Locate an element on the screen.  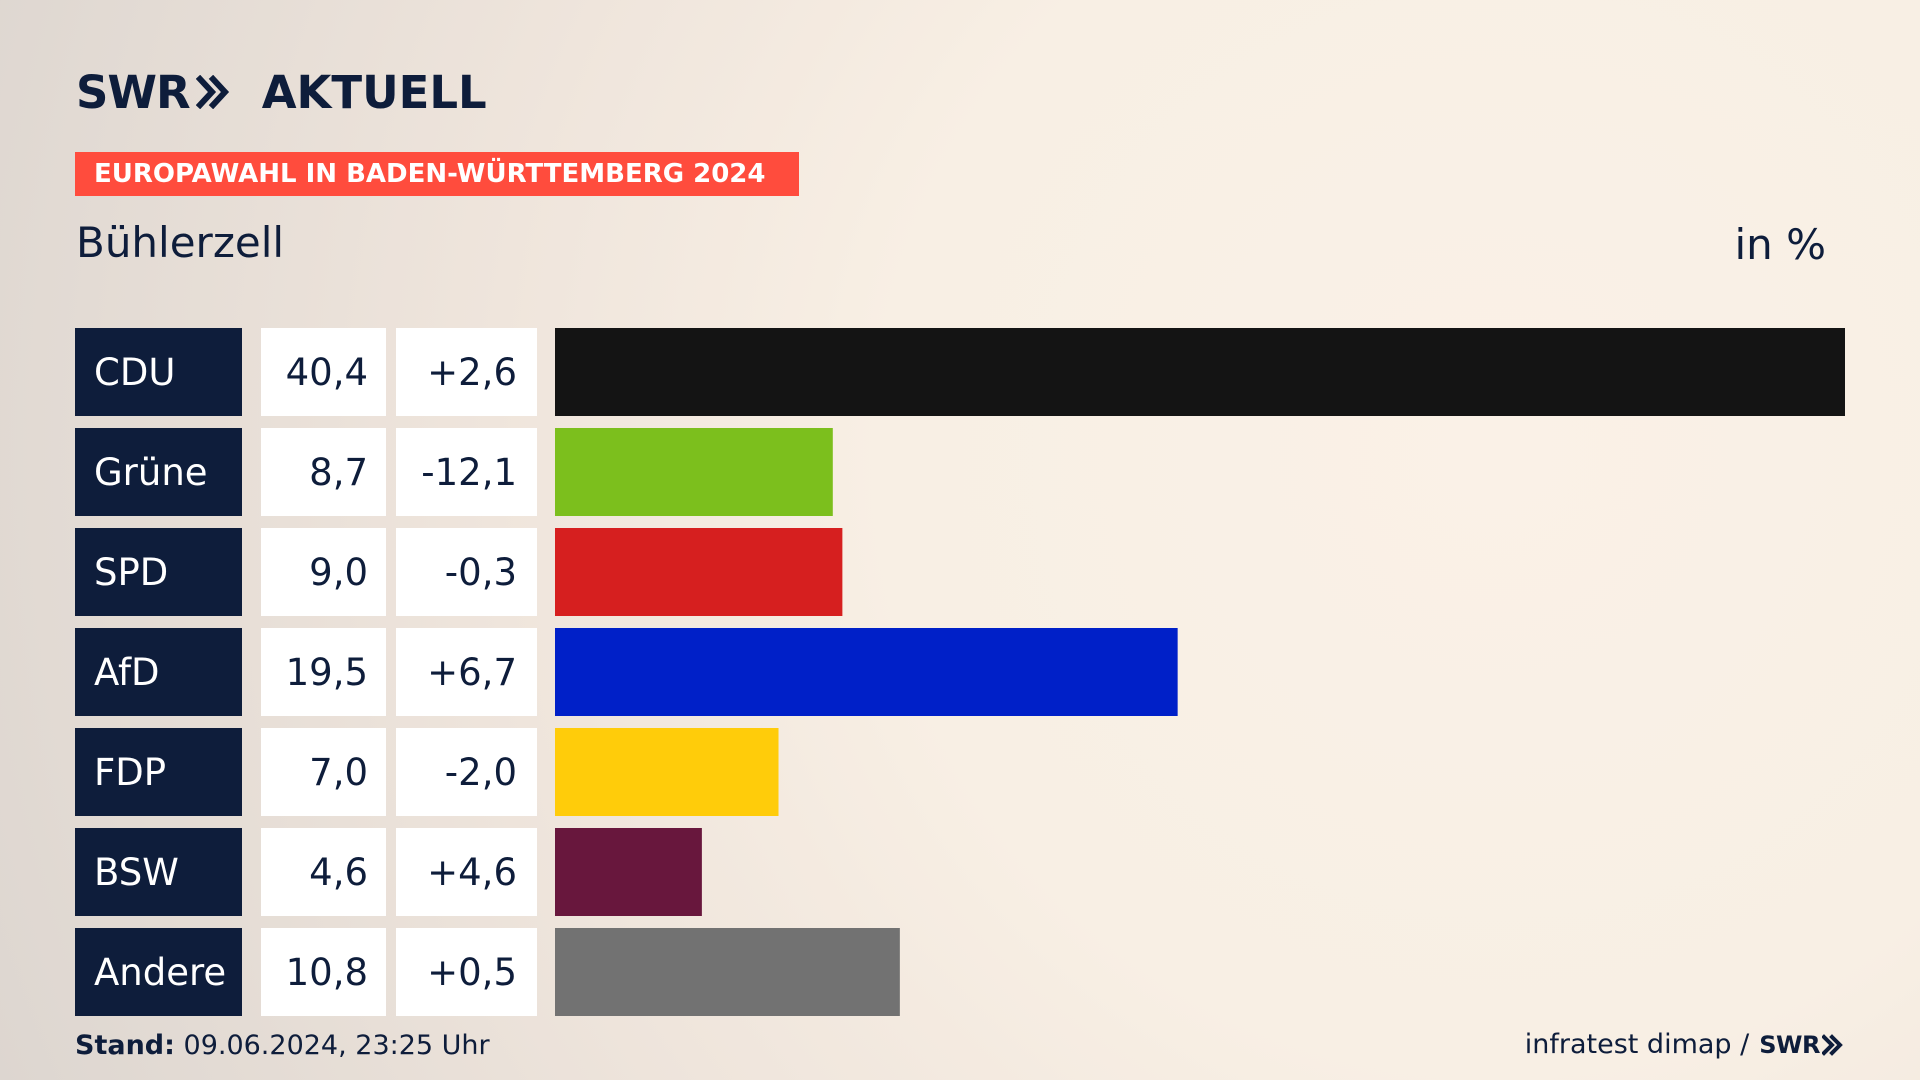
value-label: 8,7 is located at coordinates (338, 472).